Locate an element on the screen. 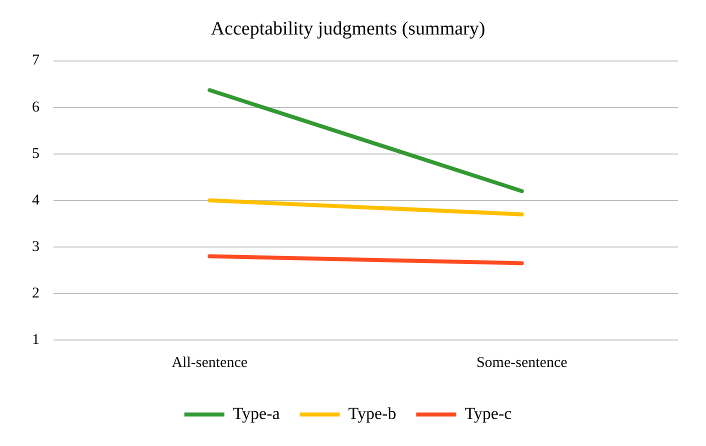  y-tick-label: 7 is located at coordinates (36, 60).